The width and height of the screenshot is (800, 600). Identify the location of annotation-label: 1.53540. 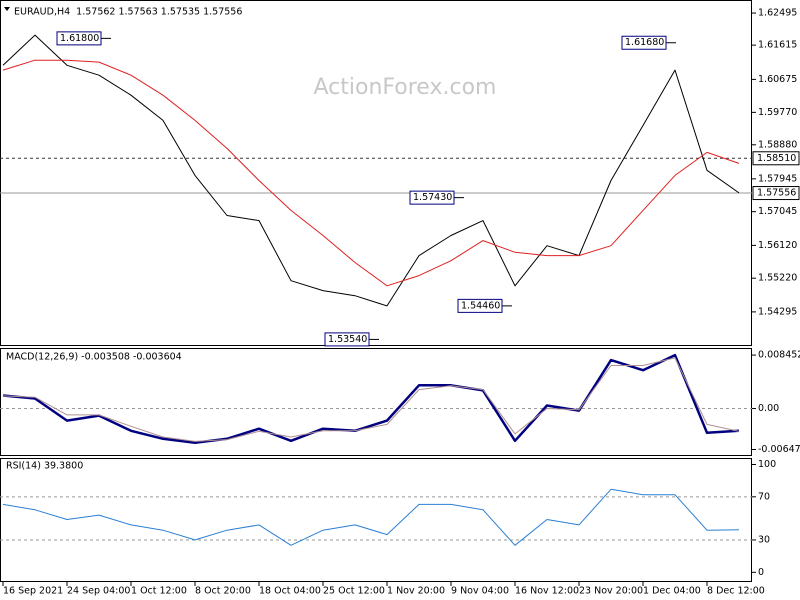
(347, 339).